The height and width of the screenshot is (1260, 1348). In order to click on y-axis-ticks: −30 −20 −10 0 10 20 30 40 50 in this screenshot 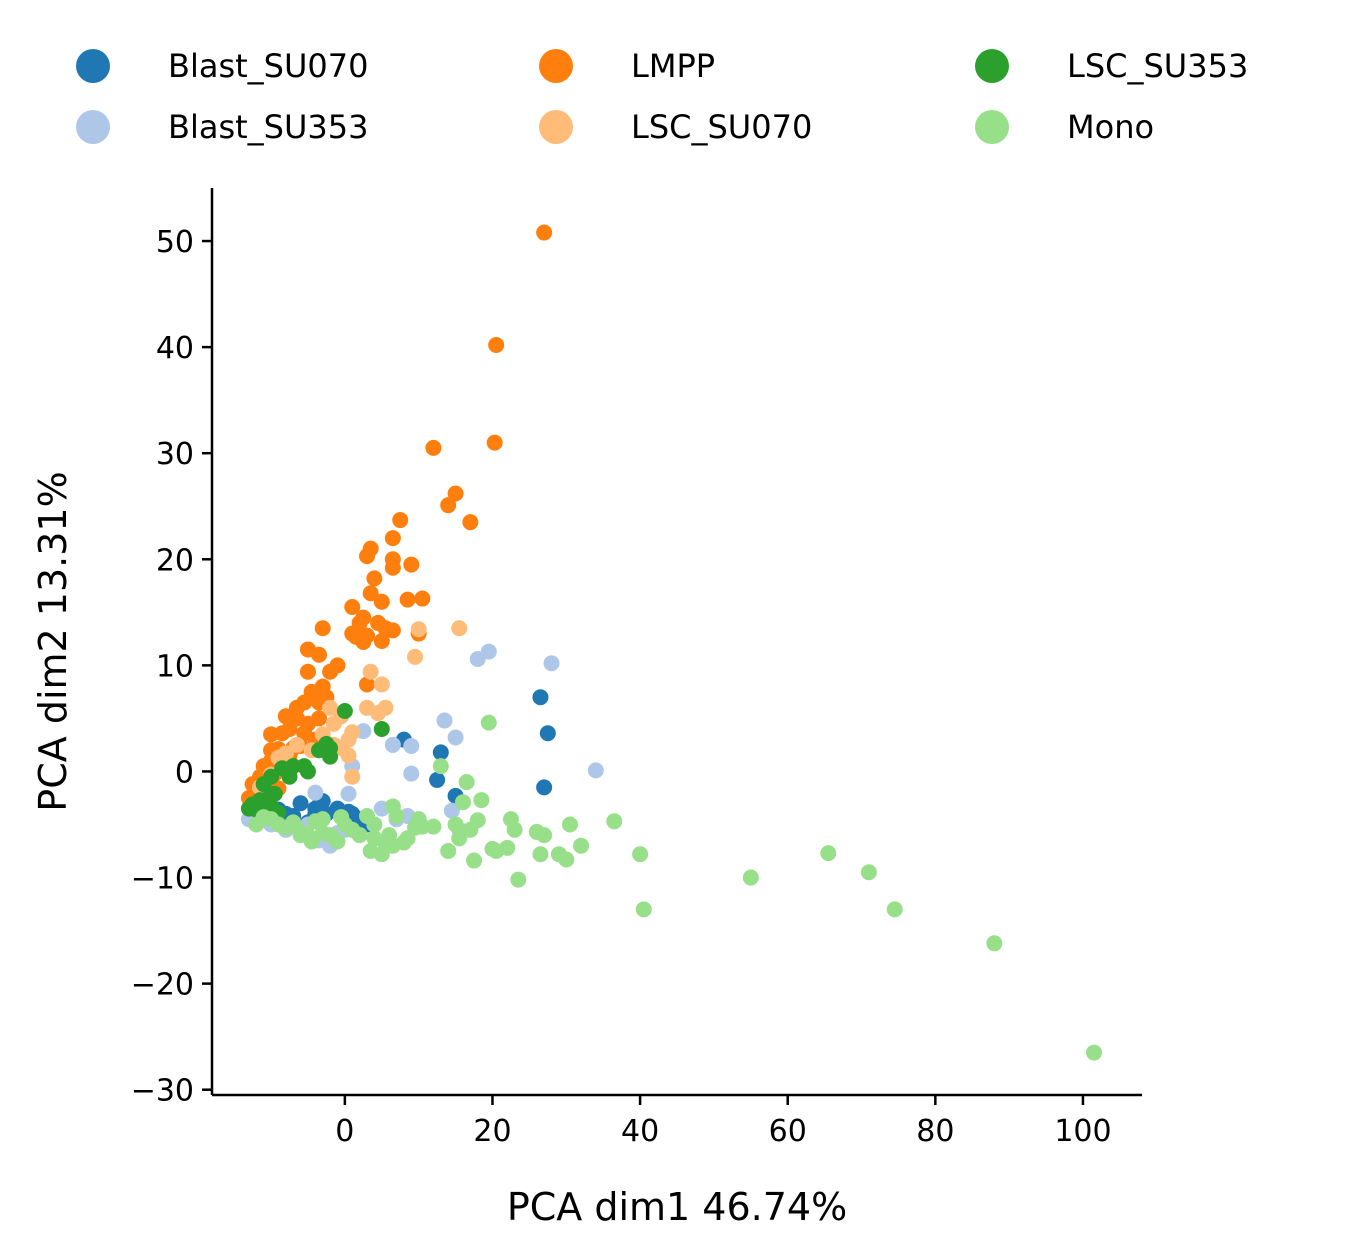, I will do `click(171, 667)`.